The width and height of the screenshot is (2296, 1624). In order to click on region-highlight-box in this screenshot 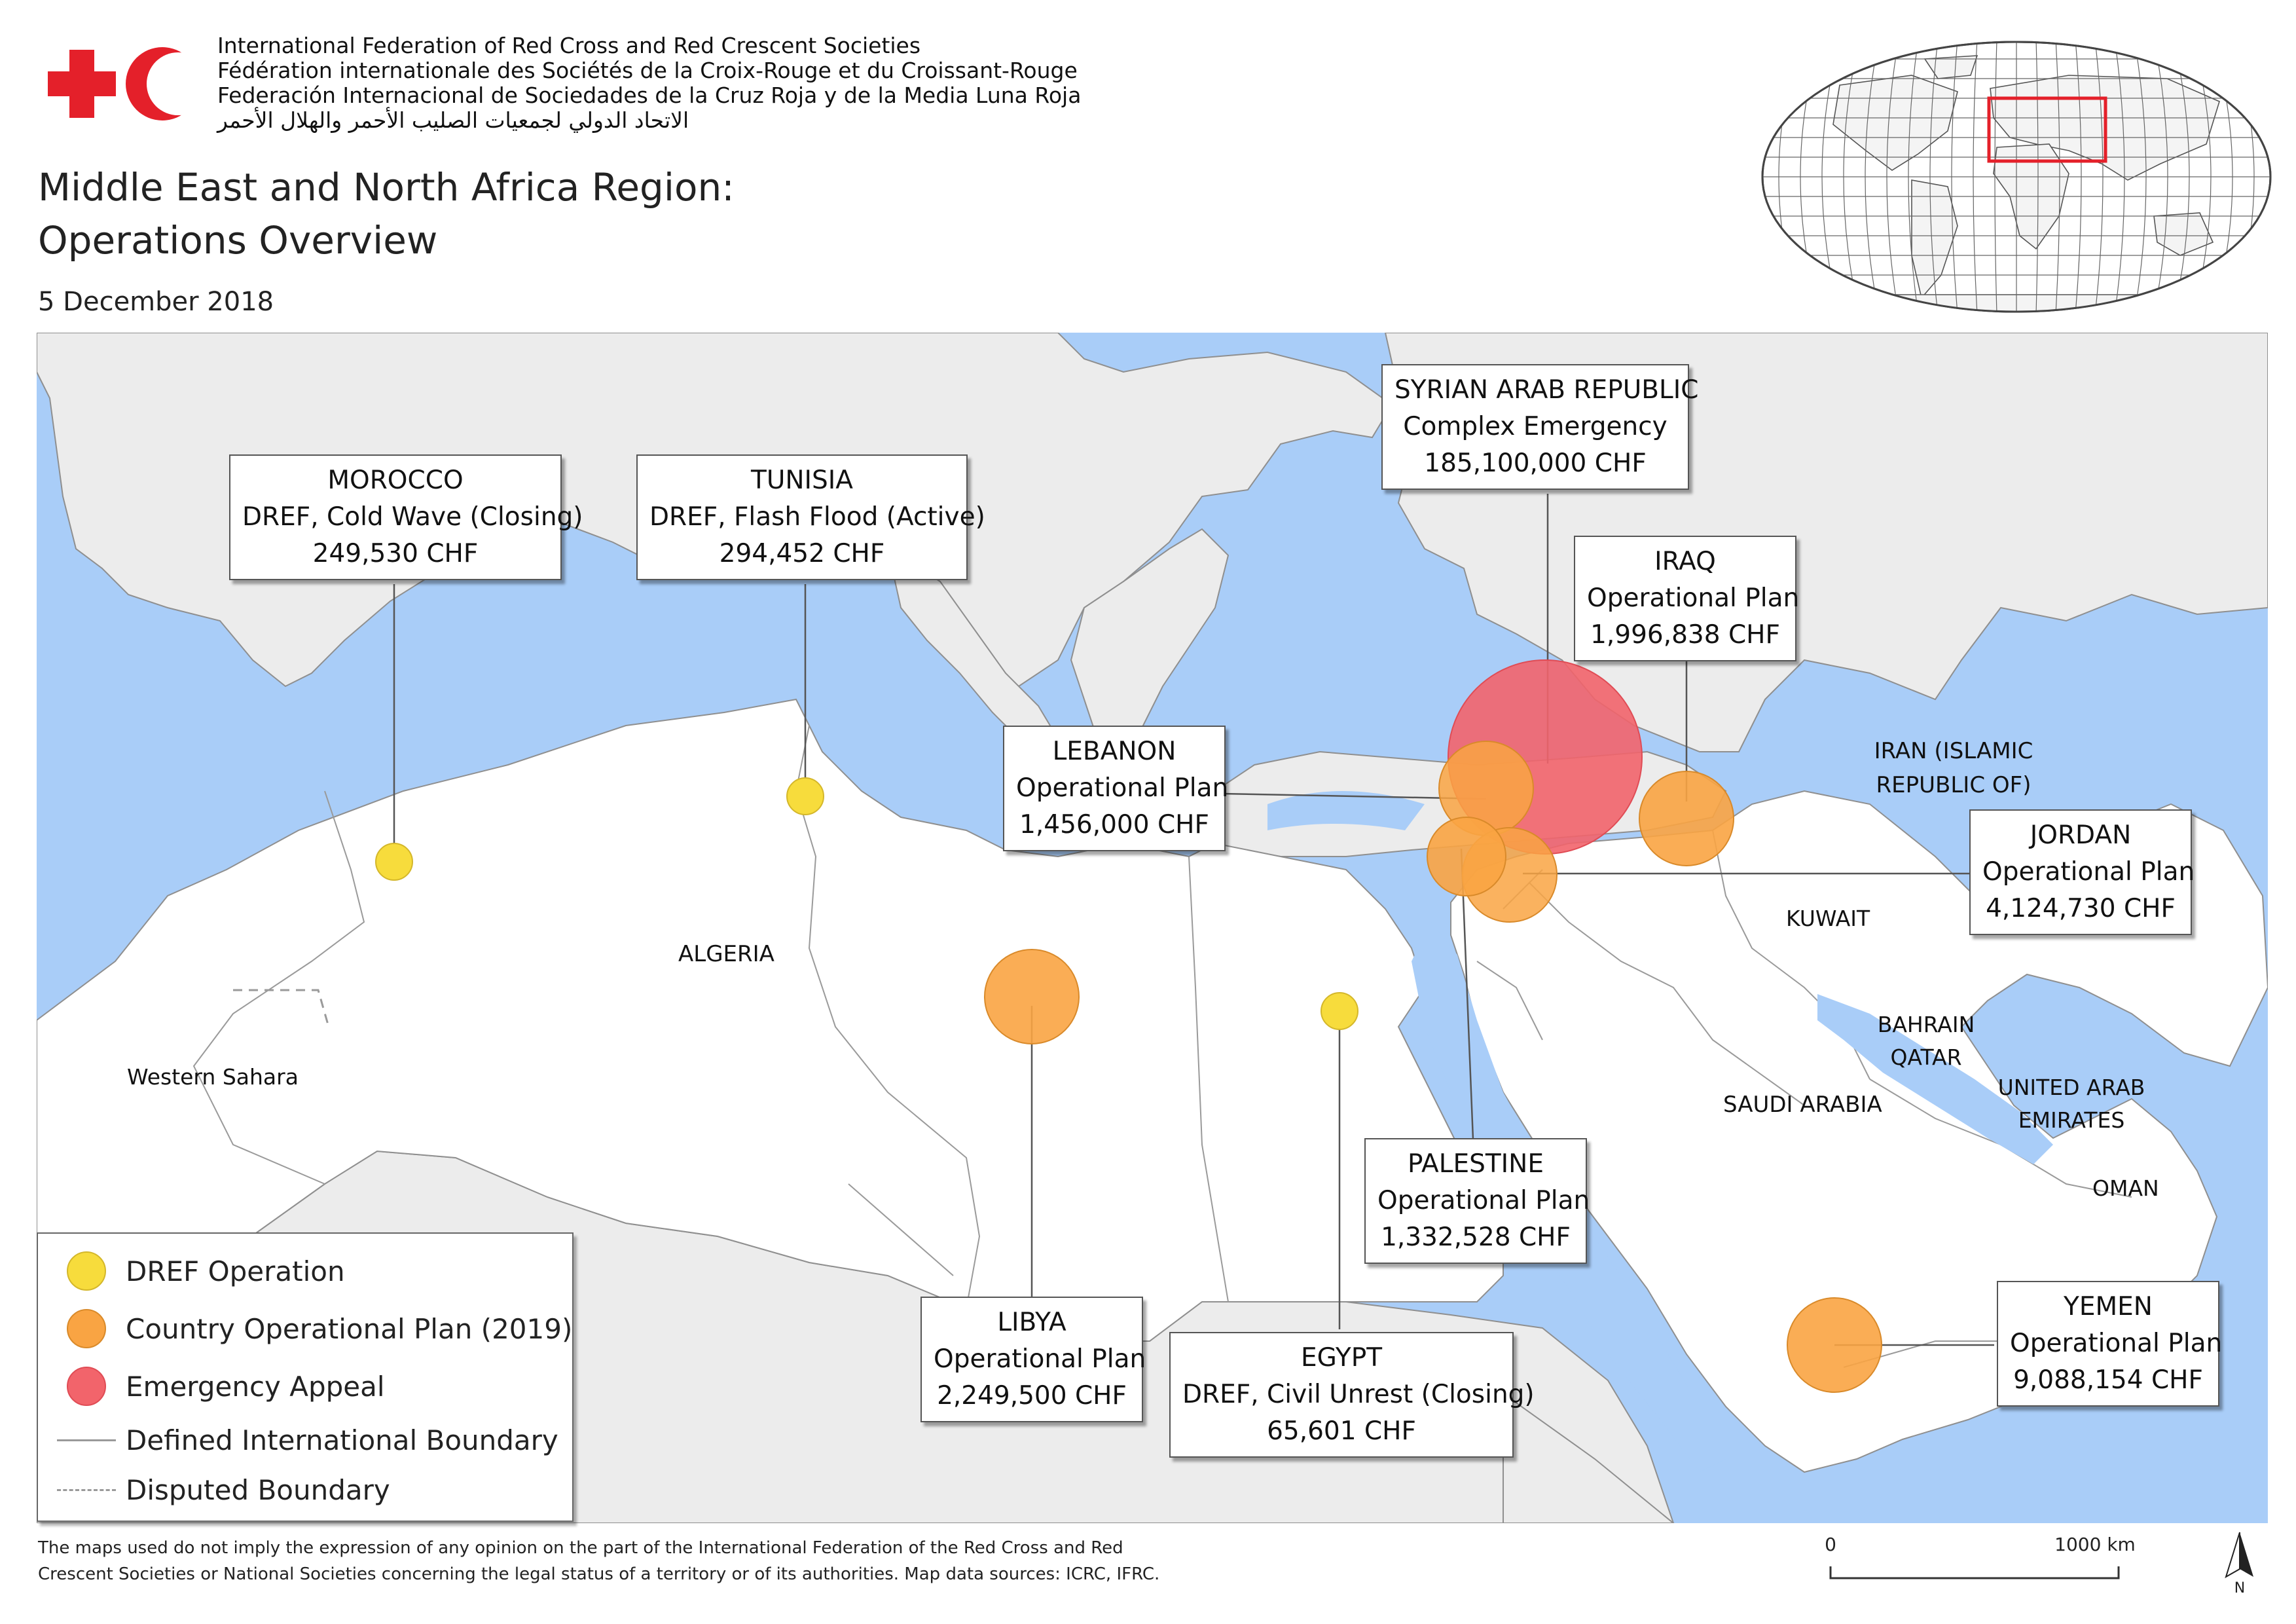, I will do `click(2047, 129)`.